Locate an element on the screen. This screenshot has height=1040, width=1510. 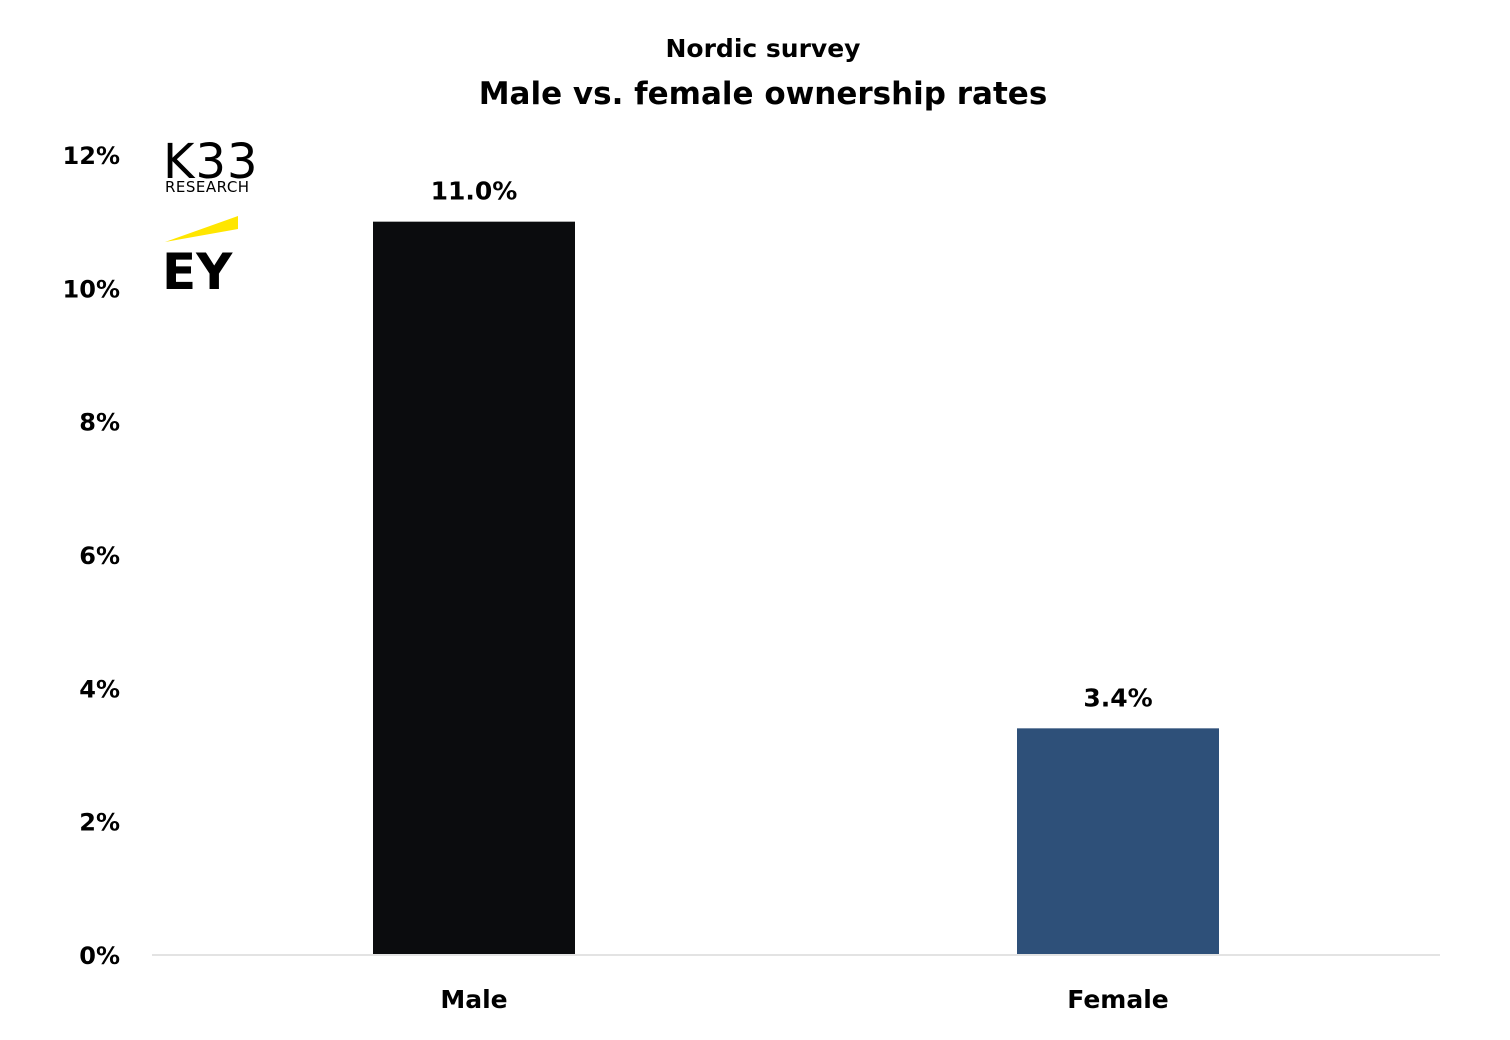
chart-subtitle: Nordic survey is located at coordinates (763, 48).